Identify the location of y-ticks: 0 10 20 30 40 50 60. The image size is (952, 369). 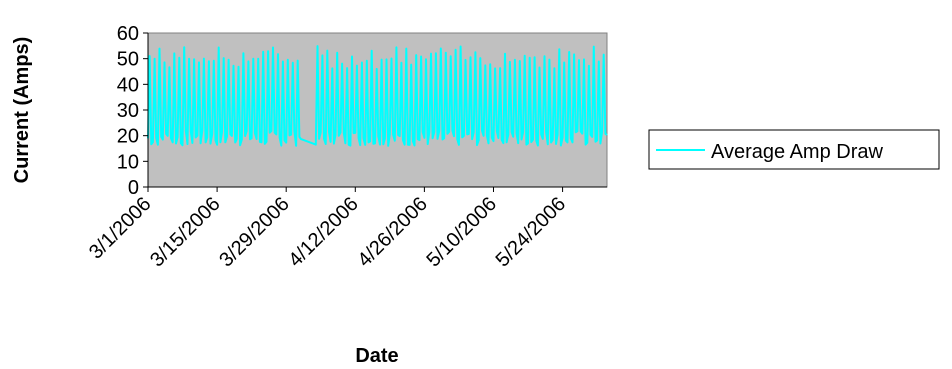
(132, 111).